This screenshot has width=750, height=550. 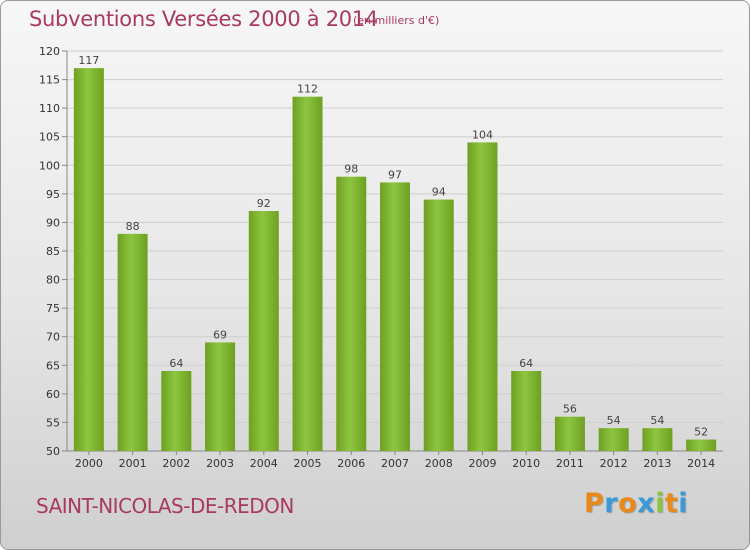 What do you see at coordinates (220, 396) in the screenshot?
I see `bar-2003` at bounding box center [220, 396].